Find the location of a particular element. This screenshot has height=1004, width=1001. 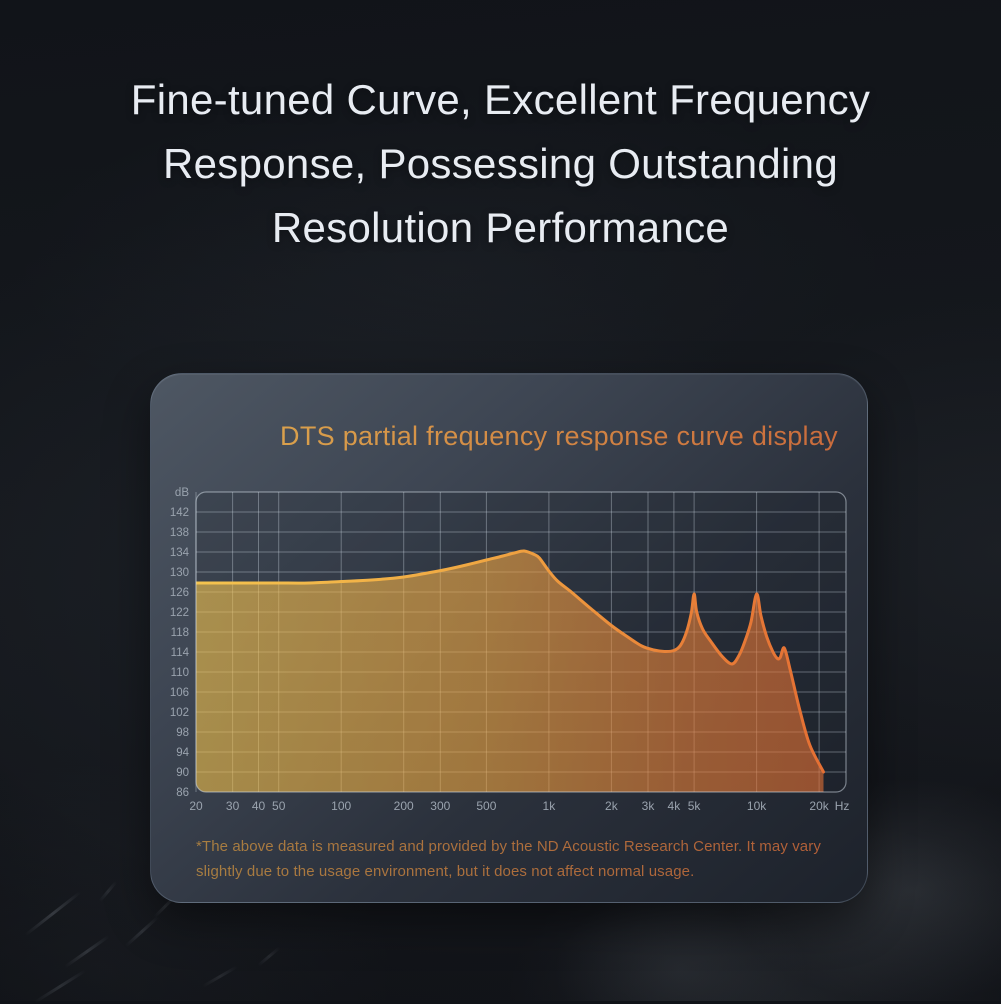

page-title-line-2: Response, Possessing Outstanding is located at coordinates (500, 163).